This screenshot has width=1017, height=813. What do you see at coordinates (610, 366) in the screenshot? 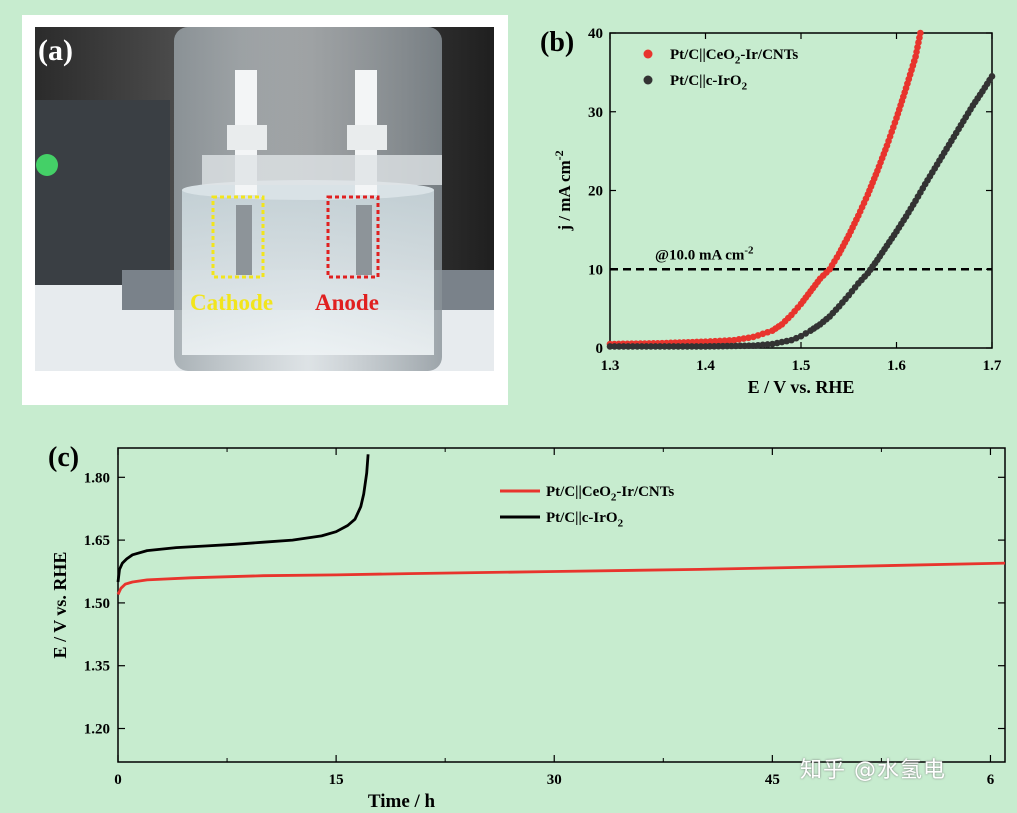
I see `x-tick-label: 1.3` at bounding box center [610, 366].